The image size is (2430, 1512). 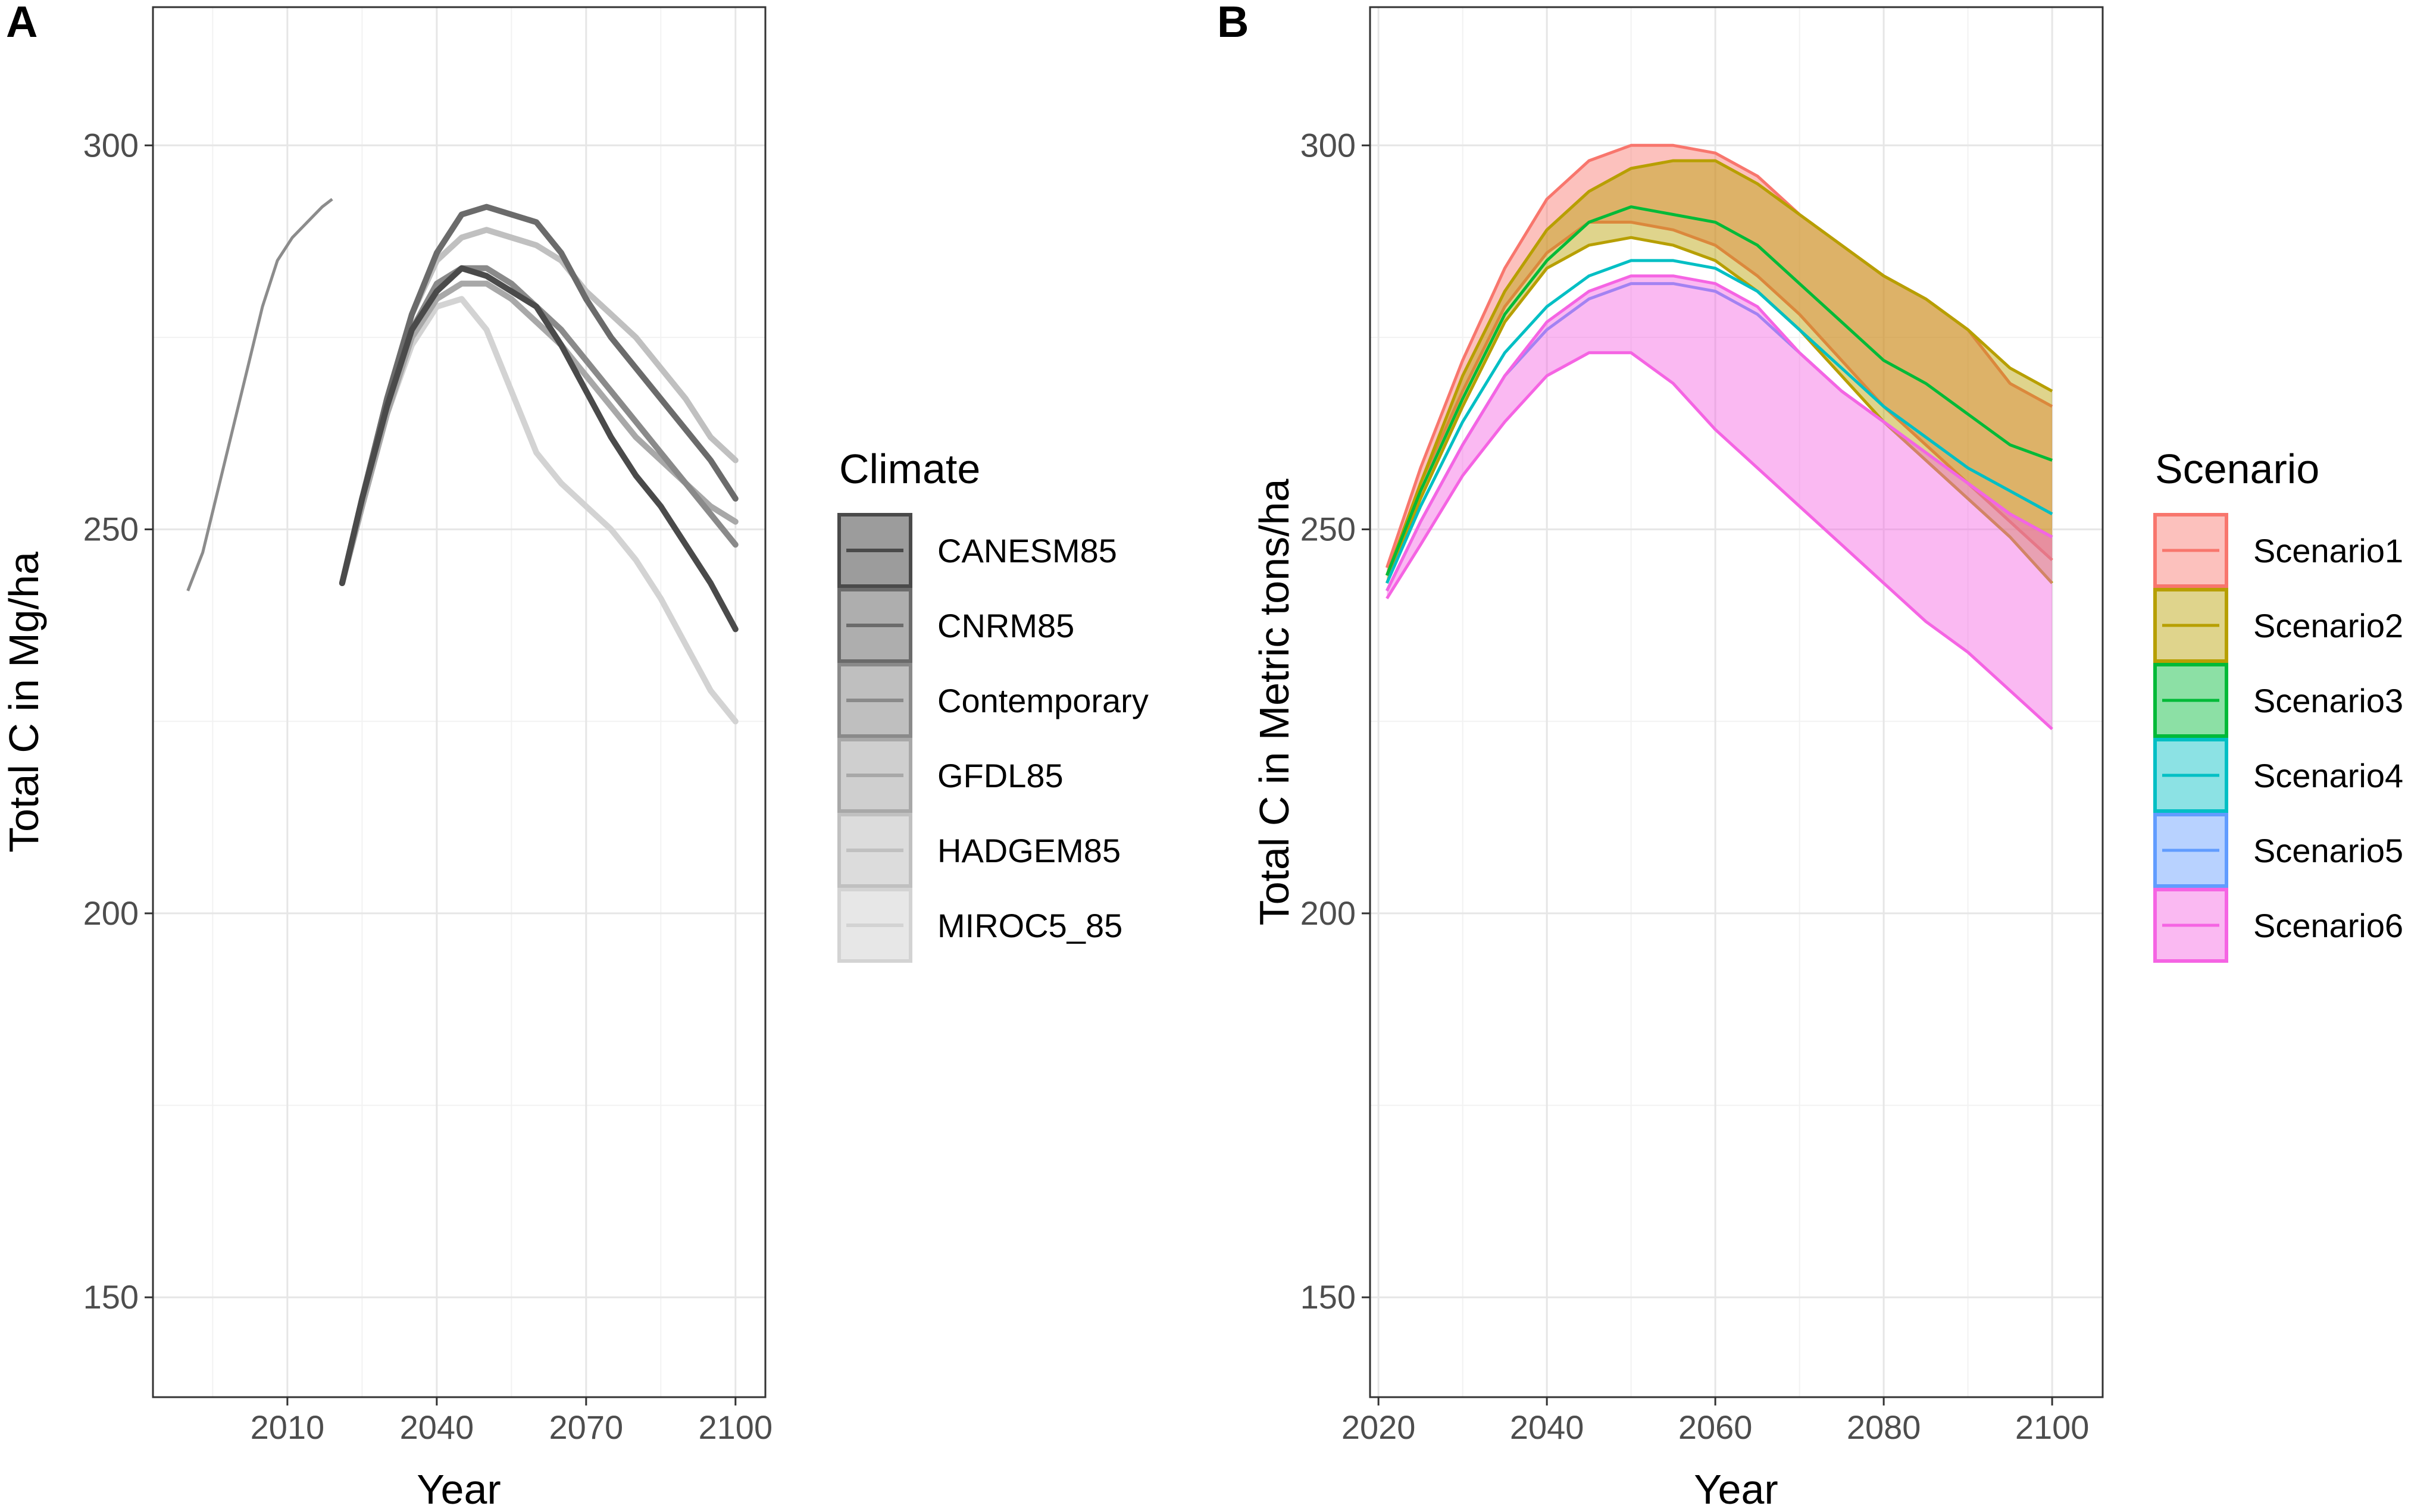 I want to click on panel-b-letter: B, so click(x=1233, y=23).